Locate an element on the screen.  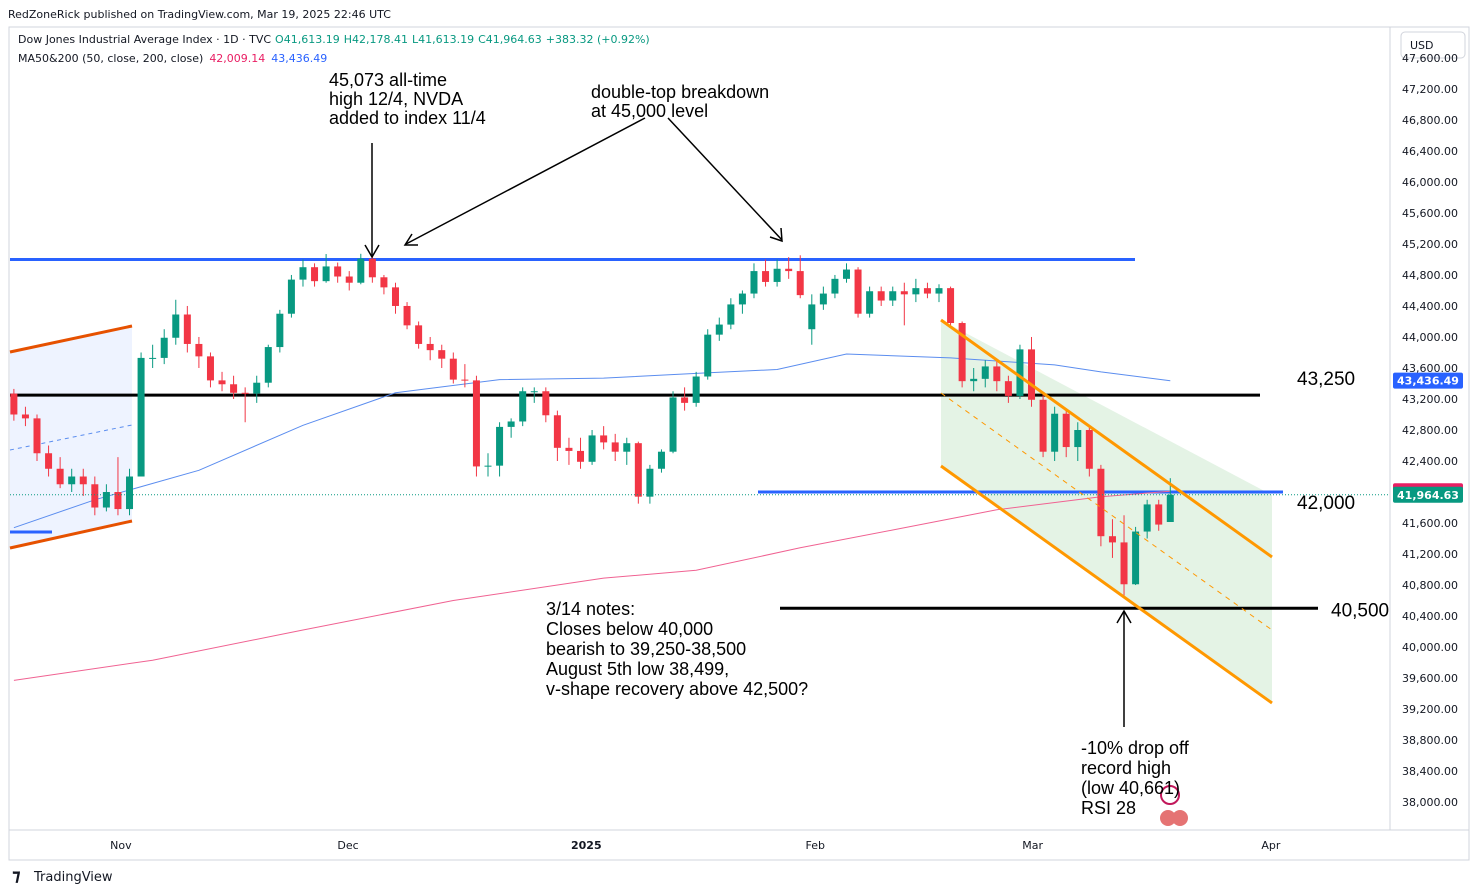
change: +383.32 (+0.92%) is located at coordinates (598, 39).